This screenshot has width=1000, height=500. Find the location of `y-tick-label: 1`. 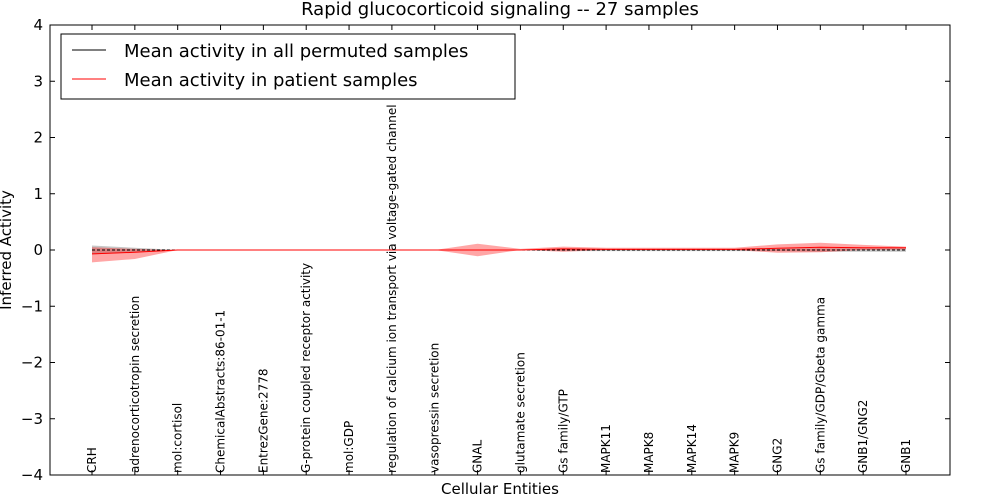

y-tick-label: 1 is located at coordinates (38, 194).